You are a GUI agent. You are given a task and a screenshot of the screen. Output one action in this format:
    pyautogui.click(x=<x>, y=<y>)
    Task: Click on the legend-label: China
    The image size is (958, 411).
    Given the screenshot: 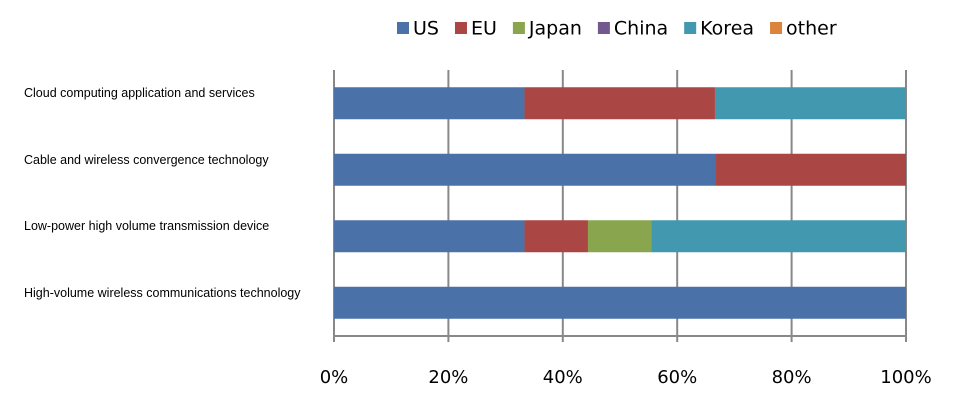 What is the action you would take?
    pyautogui.click(x=641, y=29)
    